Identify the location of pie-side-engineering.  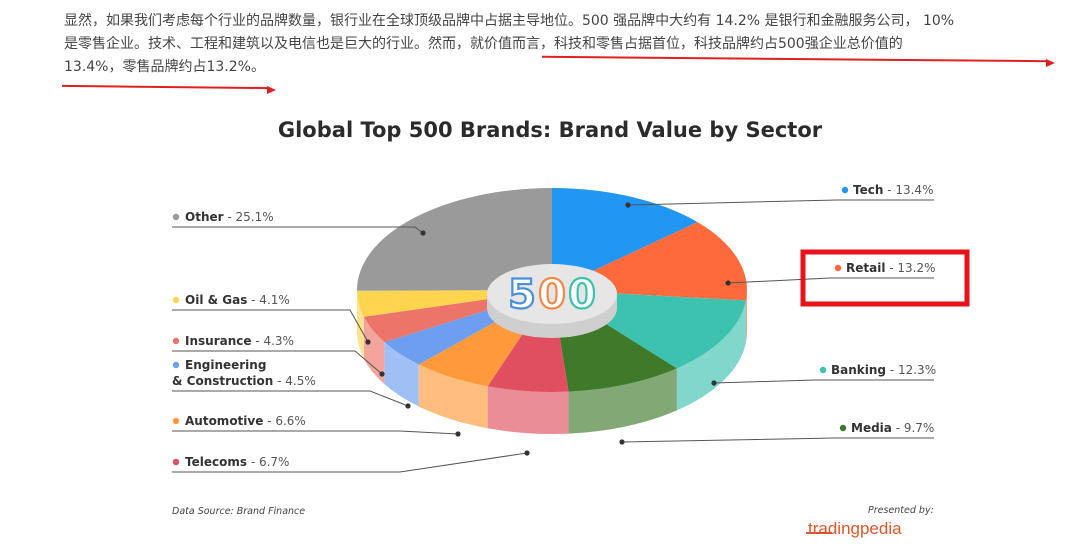
(401, 374).